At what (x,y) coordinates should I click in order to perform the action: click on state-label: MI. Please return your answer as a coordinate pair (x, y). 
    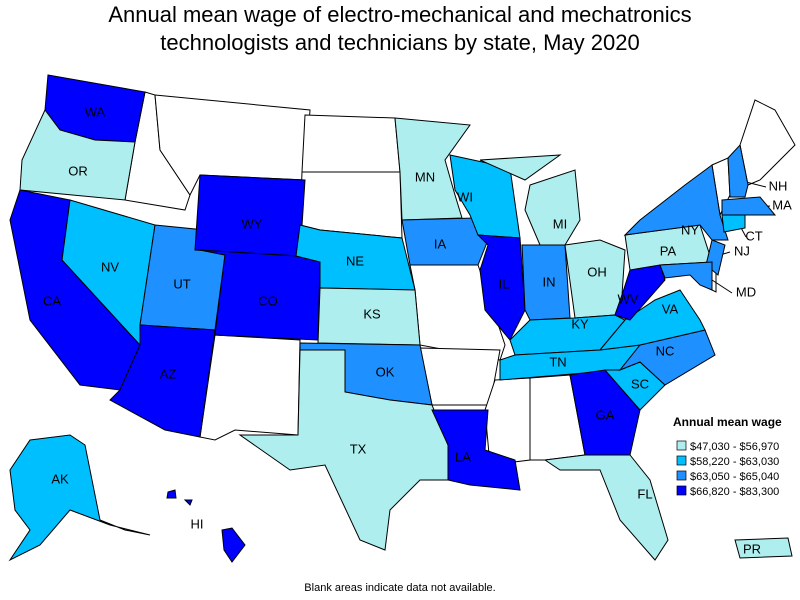
    Looking at the image, I should click on (560, 223).